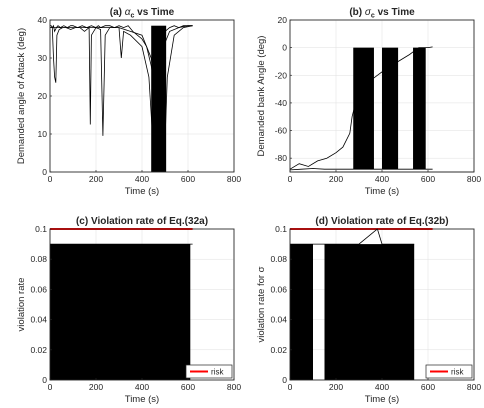  What do you see at coordinates (142, 221) in the screenshot?
I see `subplot-title: (c) Violation rate of Eq.(32a)` at bounding box center [142, 221].